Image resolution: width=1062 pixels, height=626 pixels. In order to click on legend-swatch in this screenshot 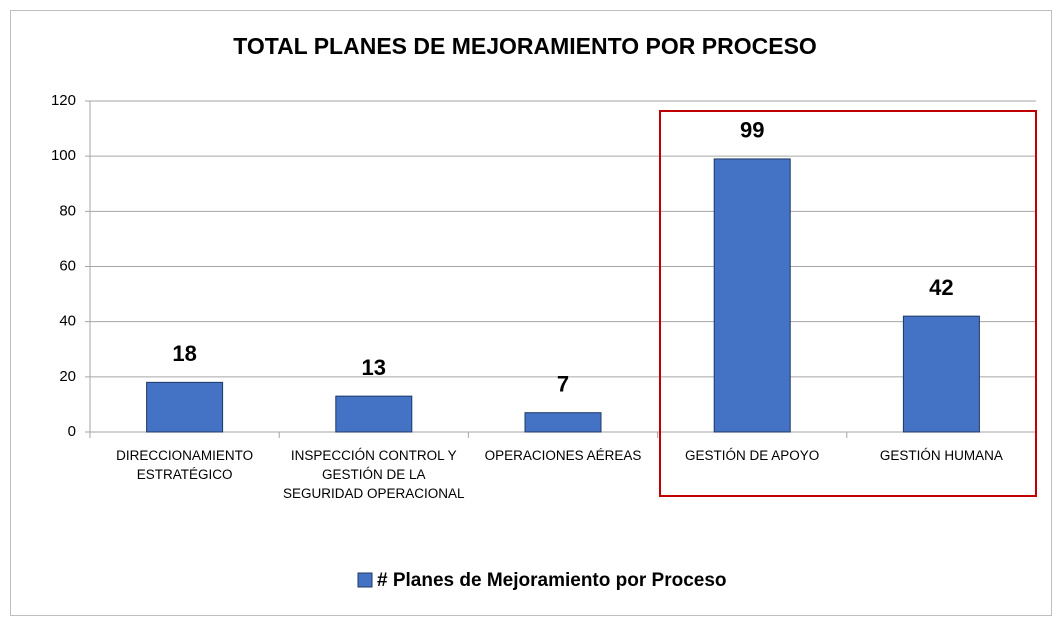, I will do `click(365, 580)`.